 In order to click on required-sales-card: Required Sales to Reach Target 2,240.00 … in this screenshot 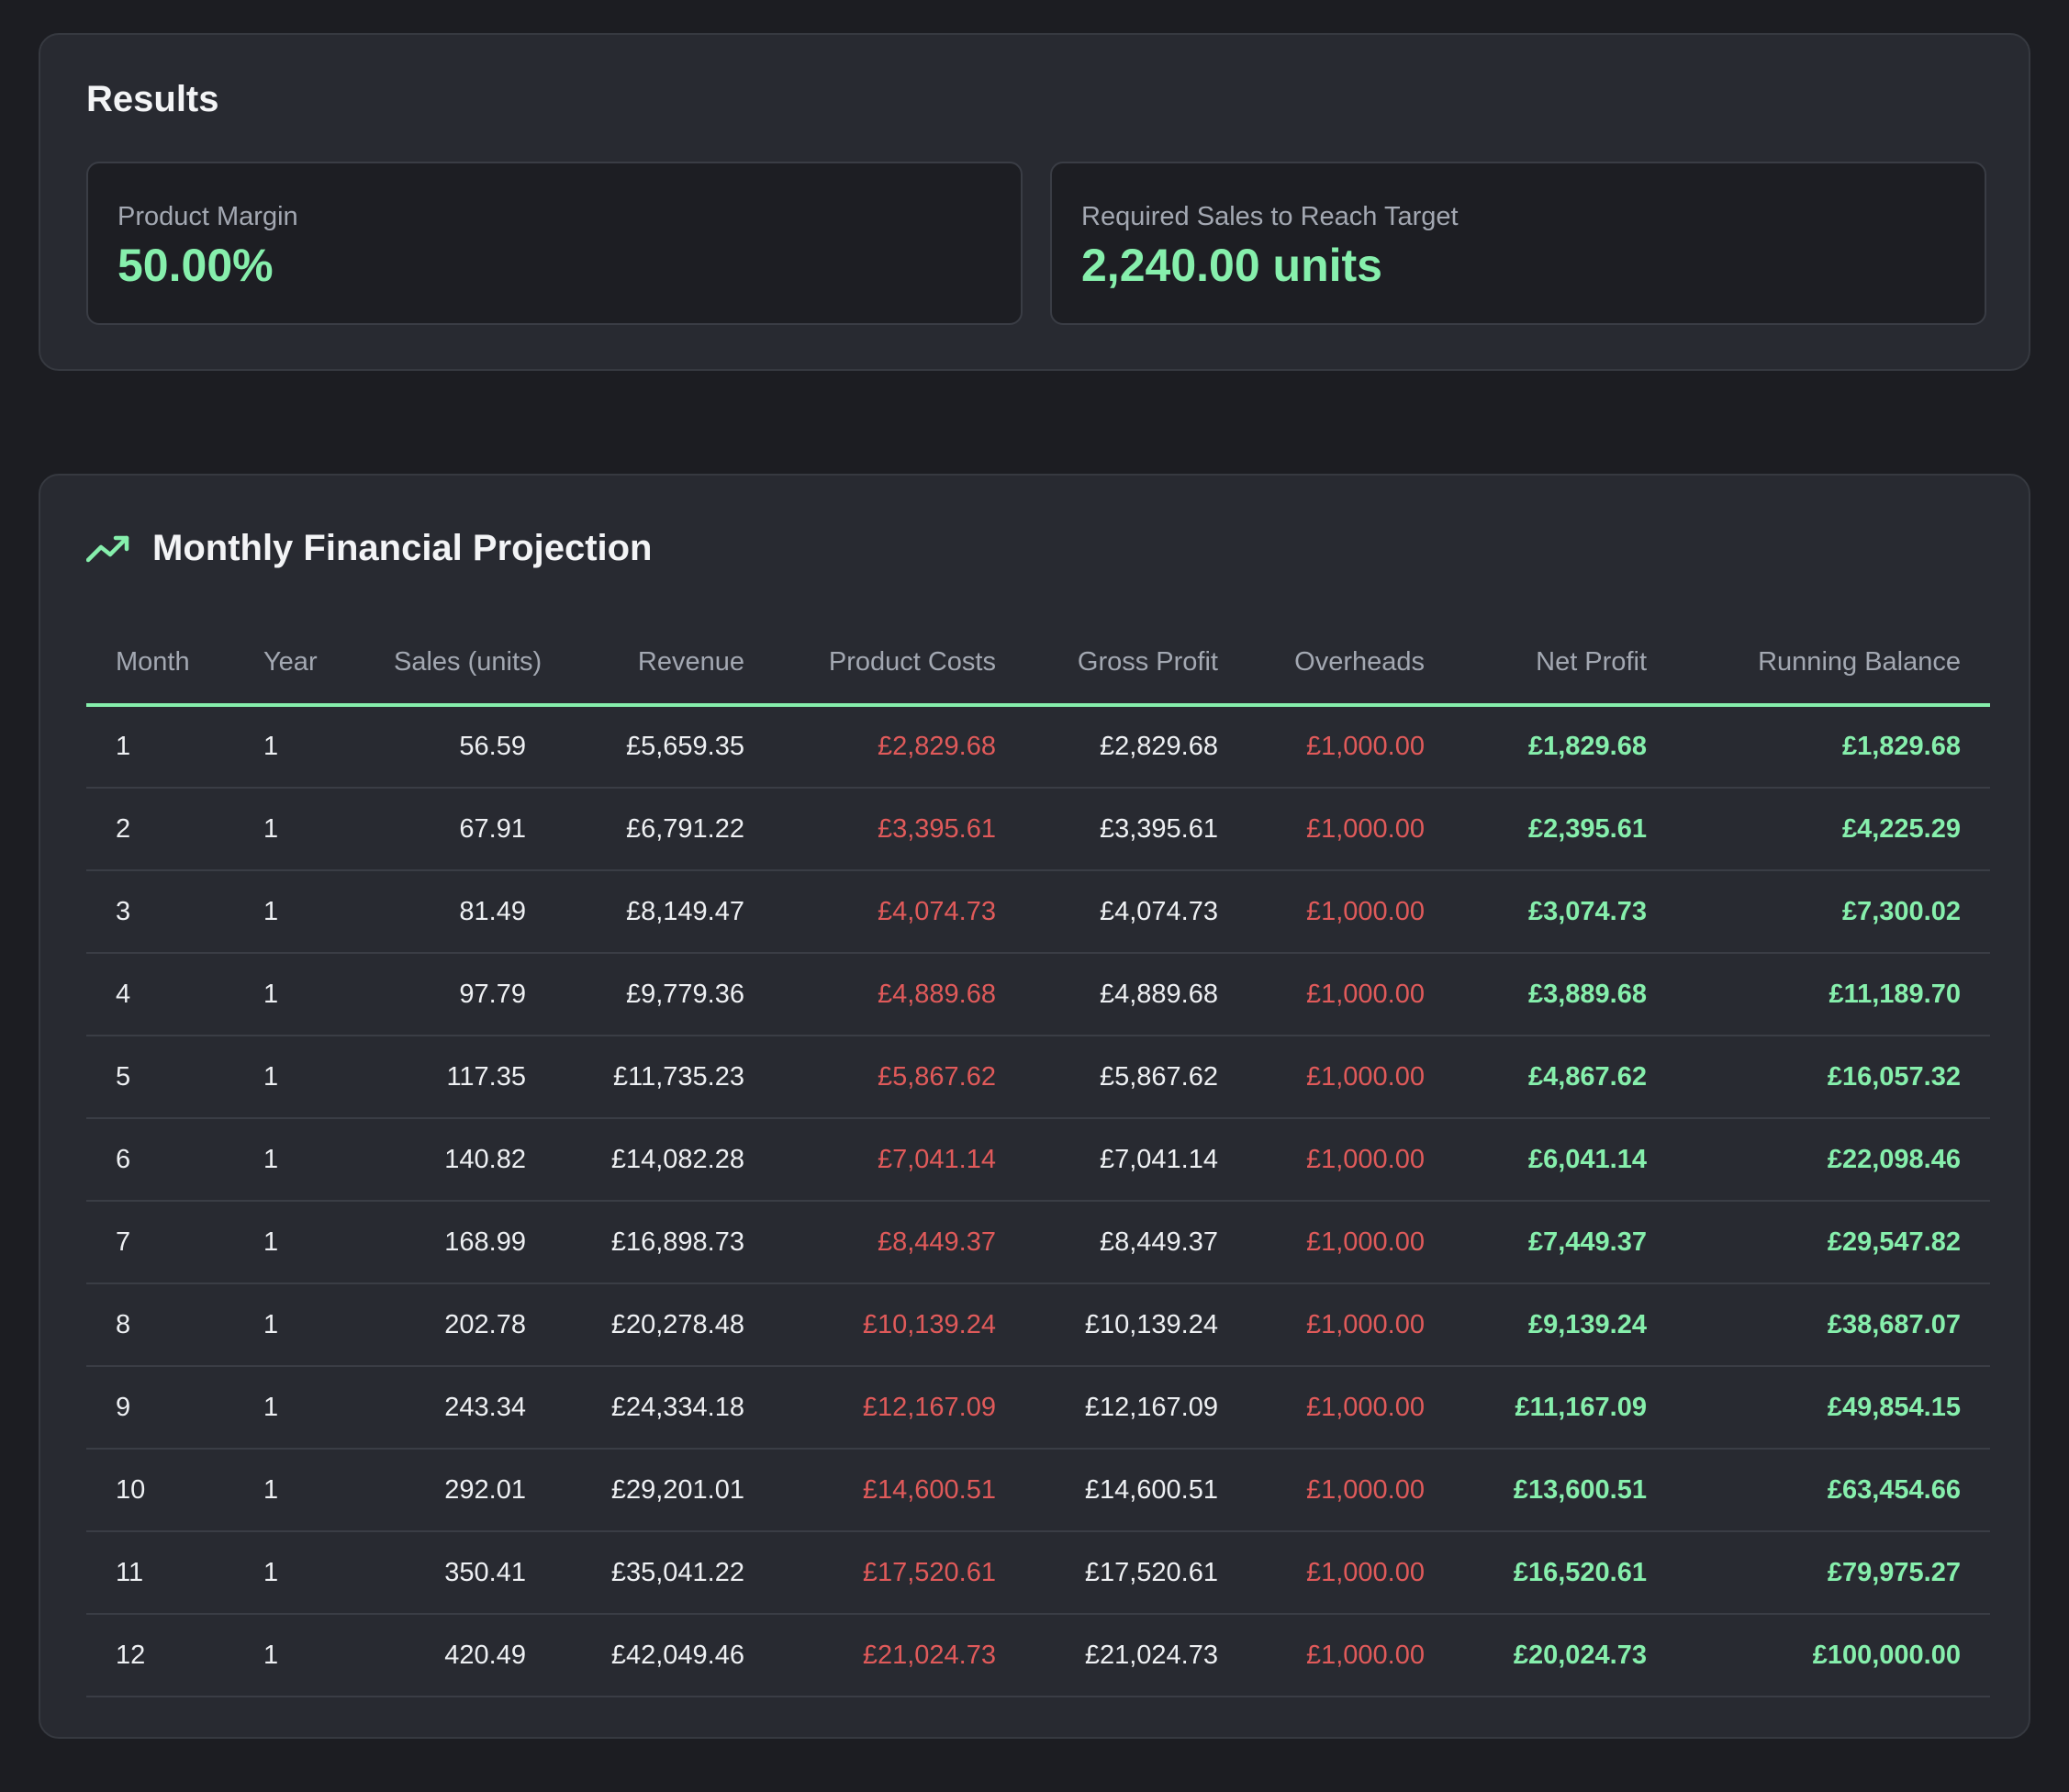, I will do `click(1518, 243)`.